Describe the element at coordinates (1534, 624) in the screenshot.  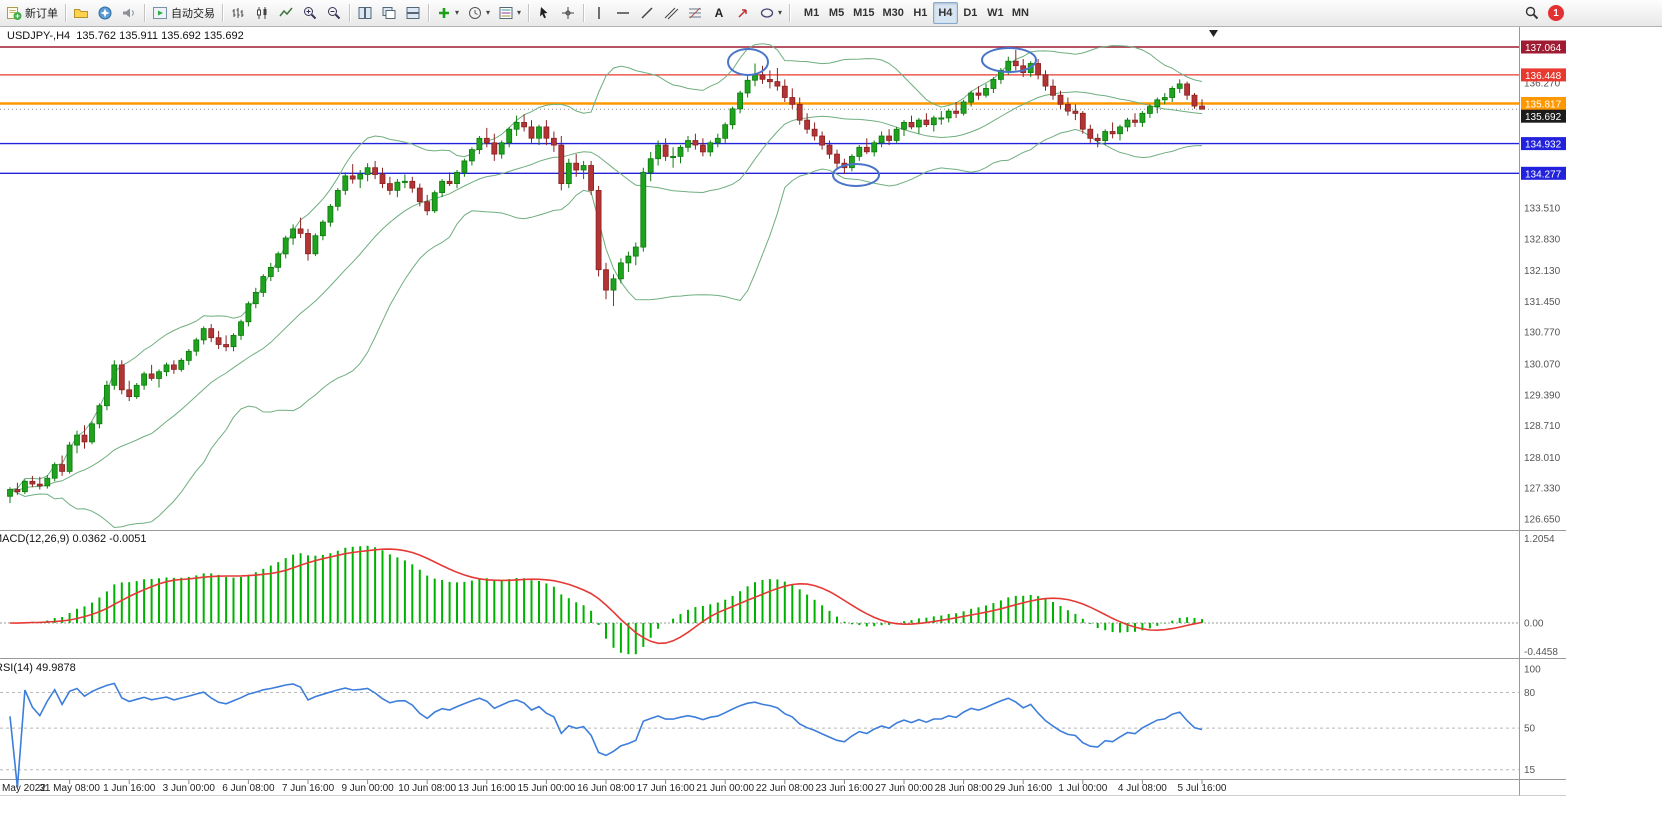
I see `svg-text: 0.00` at that location.